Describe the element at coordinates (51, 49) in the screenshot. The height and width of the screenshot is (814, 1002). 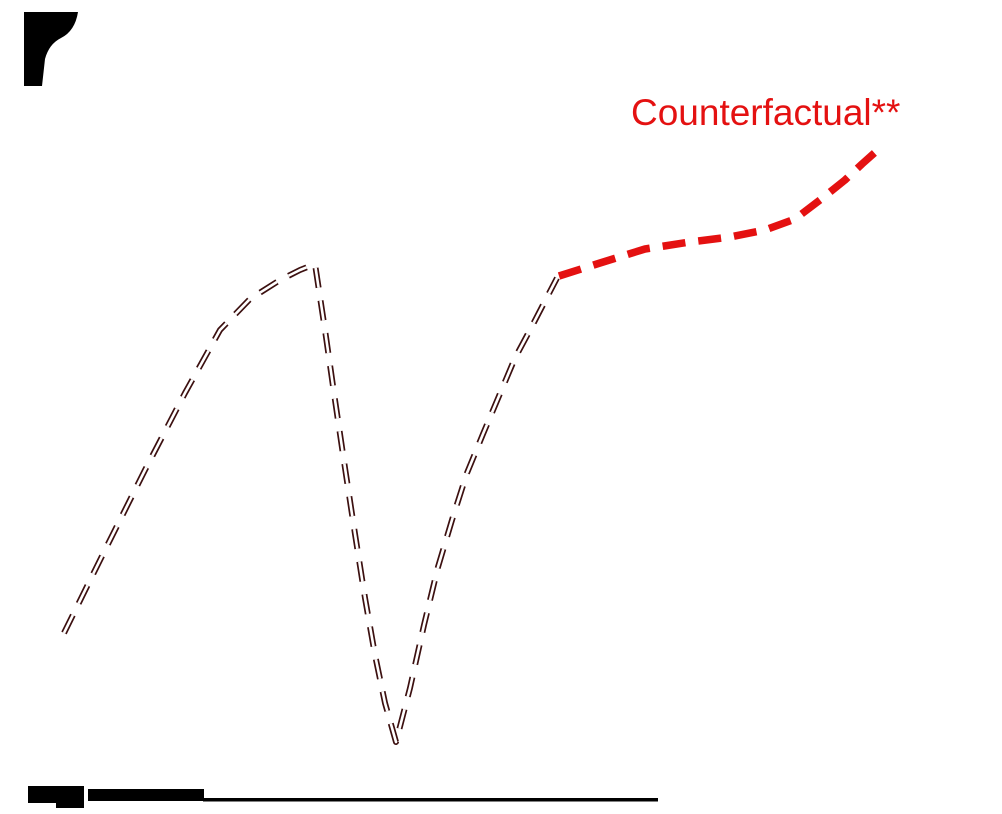
I see `cropped-axis-artifact-top-left` at that location.